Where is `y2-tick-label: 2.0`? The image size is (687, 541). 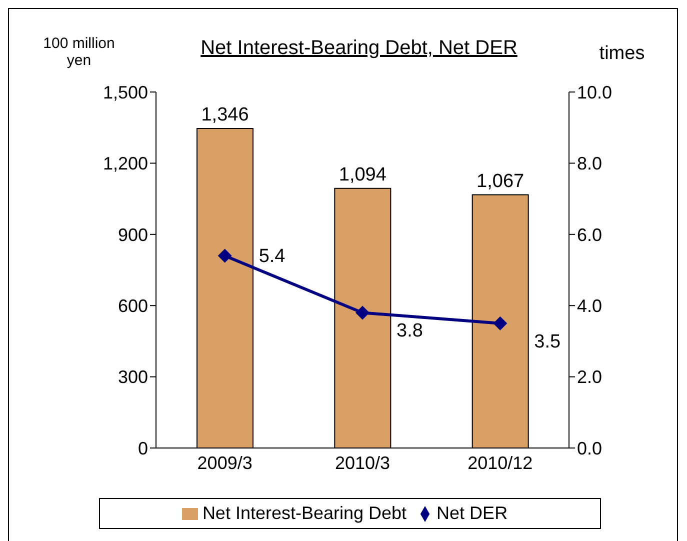 y2-tick-label: 2.0 is located at coordinates (589, 377).